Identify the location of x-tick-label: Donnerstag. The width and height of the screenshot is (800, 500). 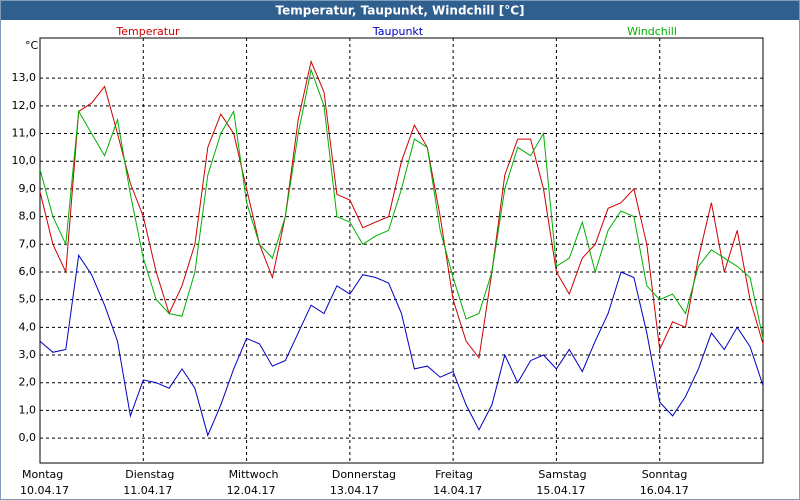
(364, 474).